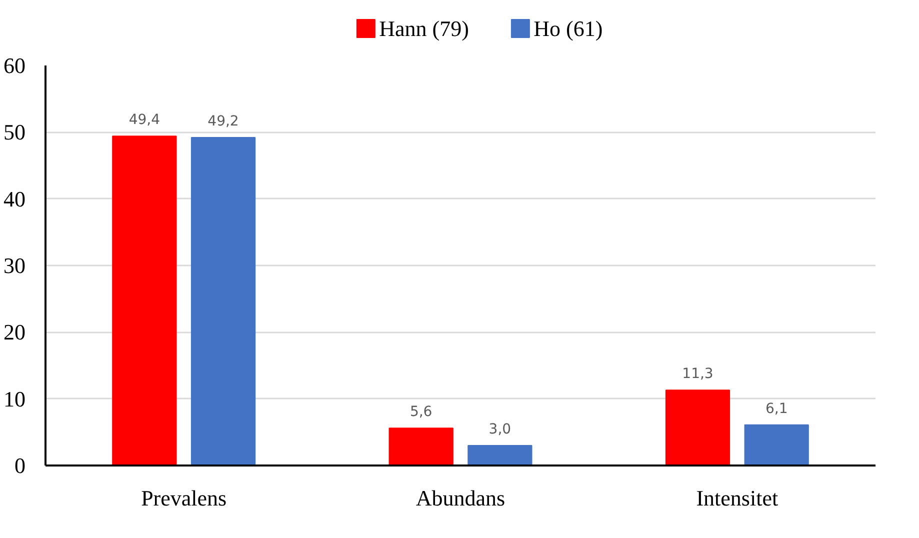 This screenshot has height=538, width=919. I want to click on y-tick-label: 40, so click(15, 199).